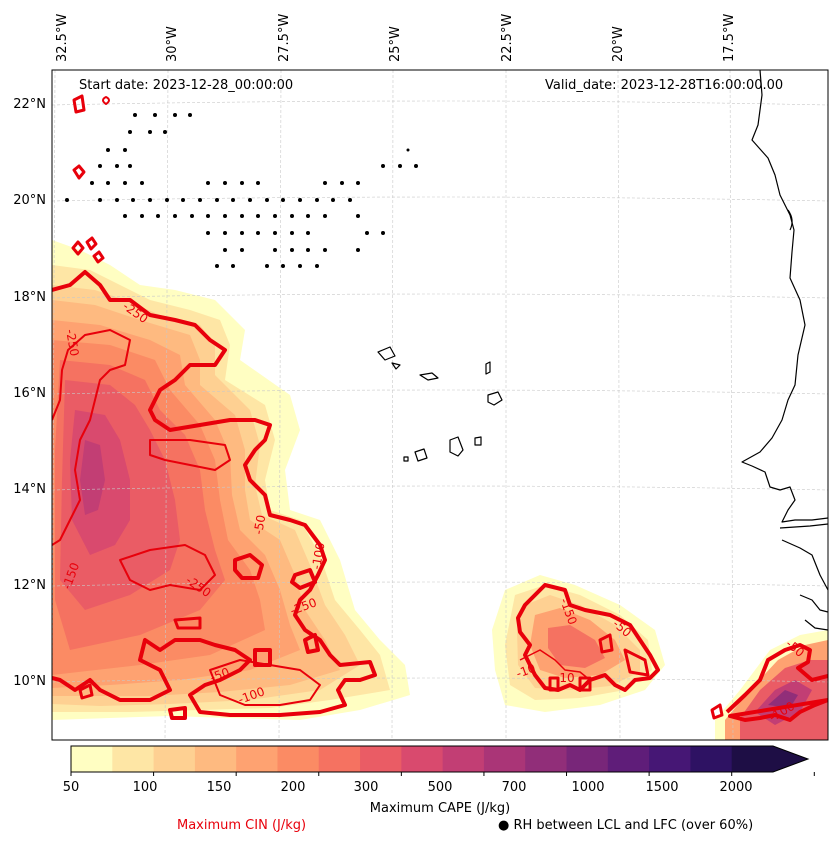 The width and height of the screenshot is (837, 845). Describe the element at coordinates (366, 787) in the screenshot. I see `colorbar-tick: 300` at that location.